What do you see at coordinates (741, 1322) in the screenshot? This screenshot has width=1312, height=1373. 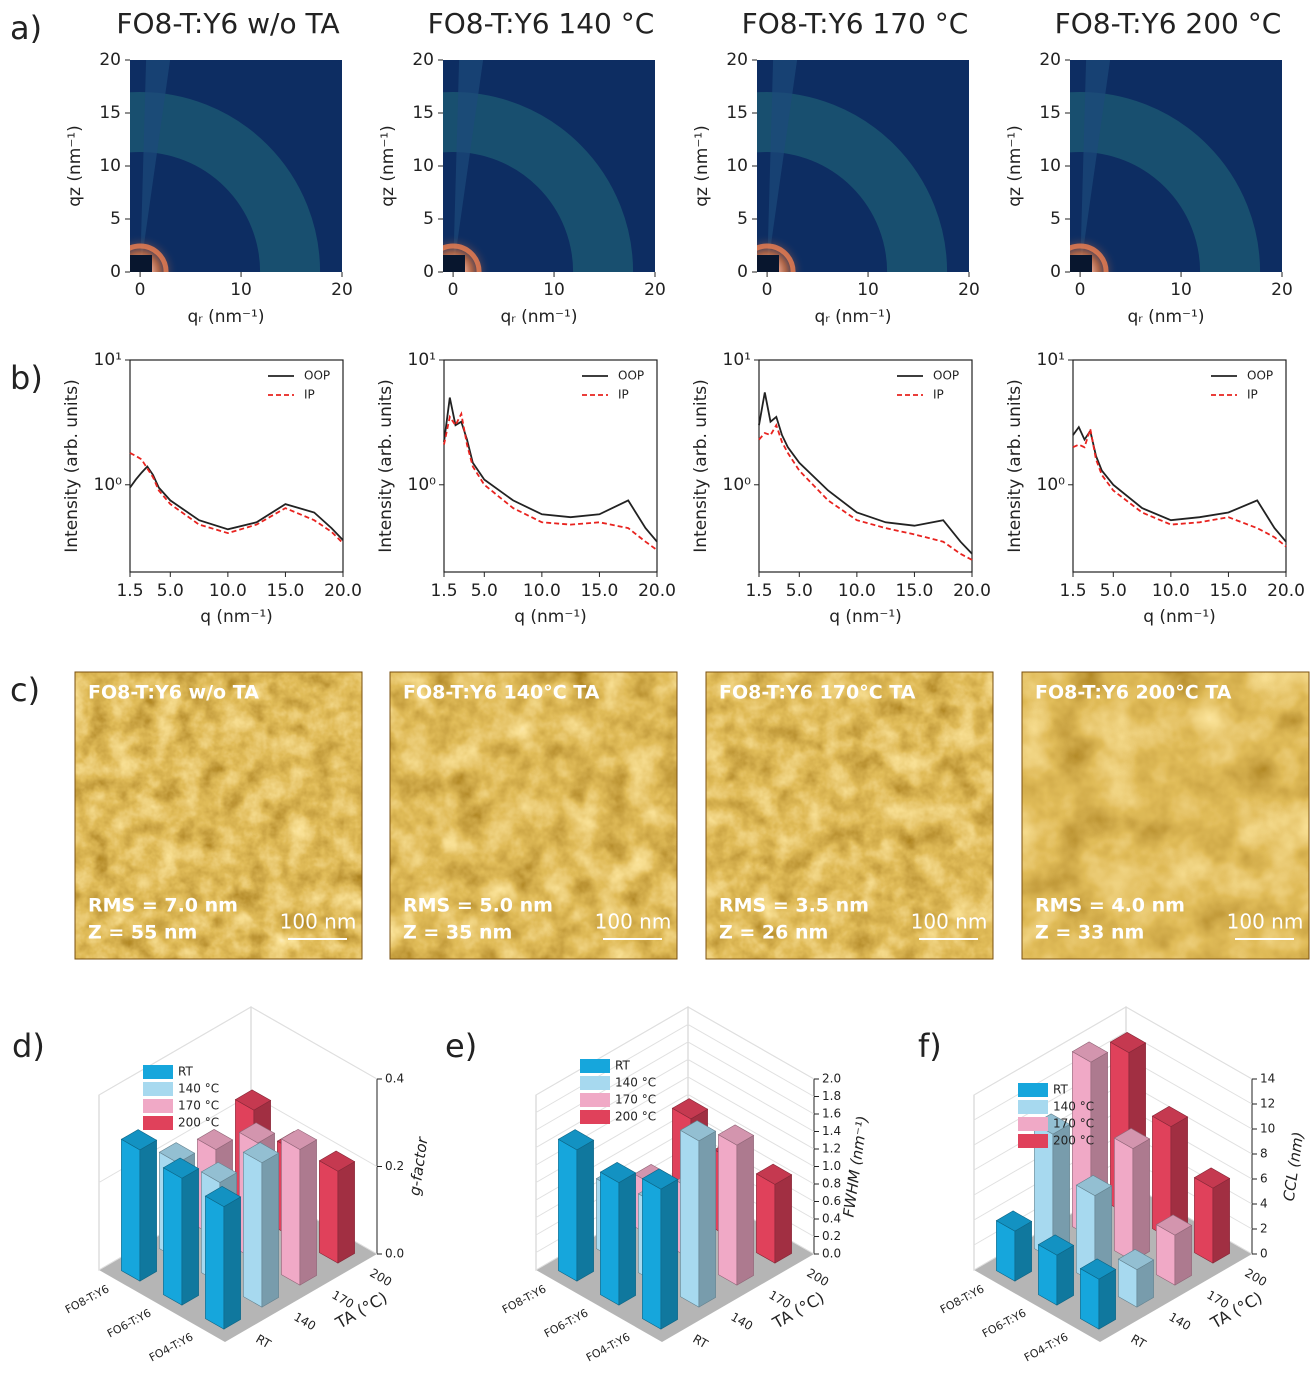 I see `temperature-label: 140` at bounding box center [741, 1322].